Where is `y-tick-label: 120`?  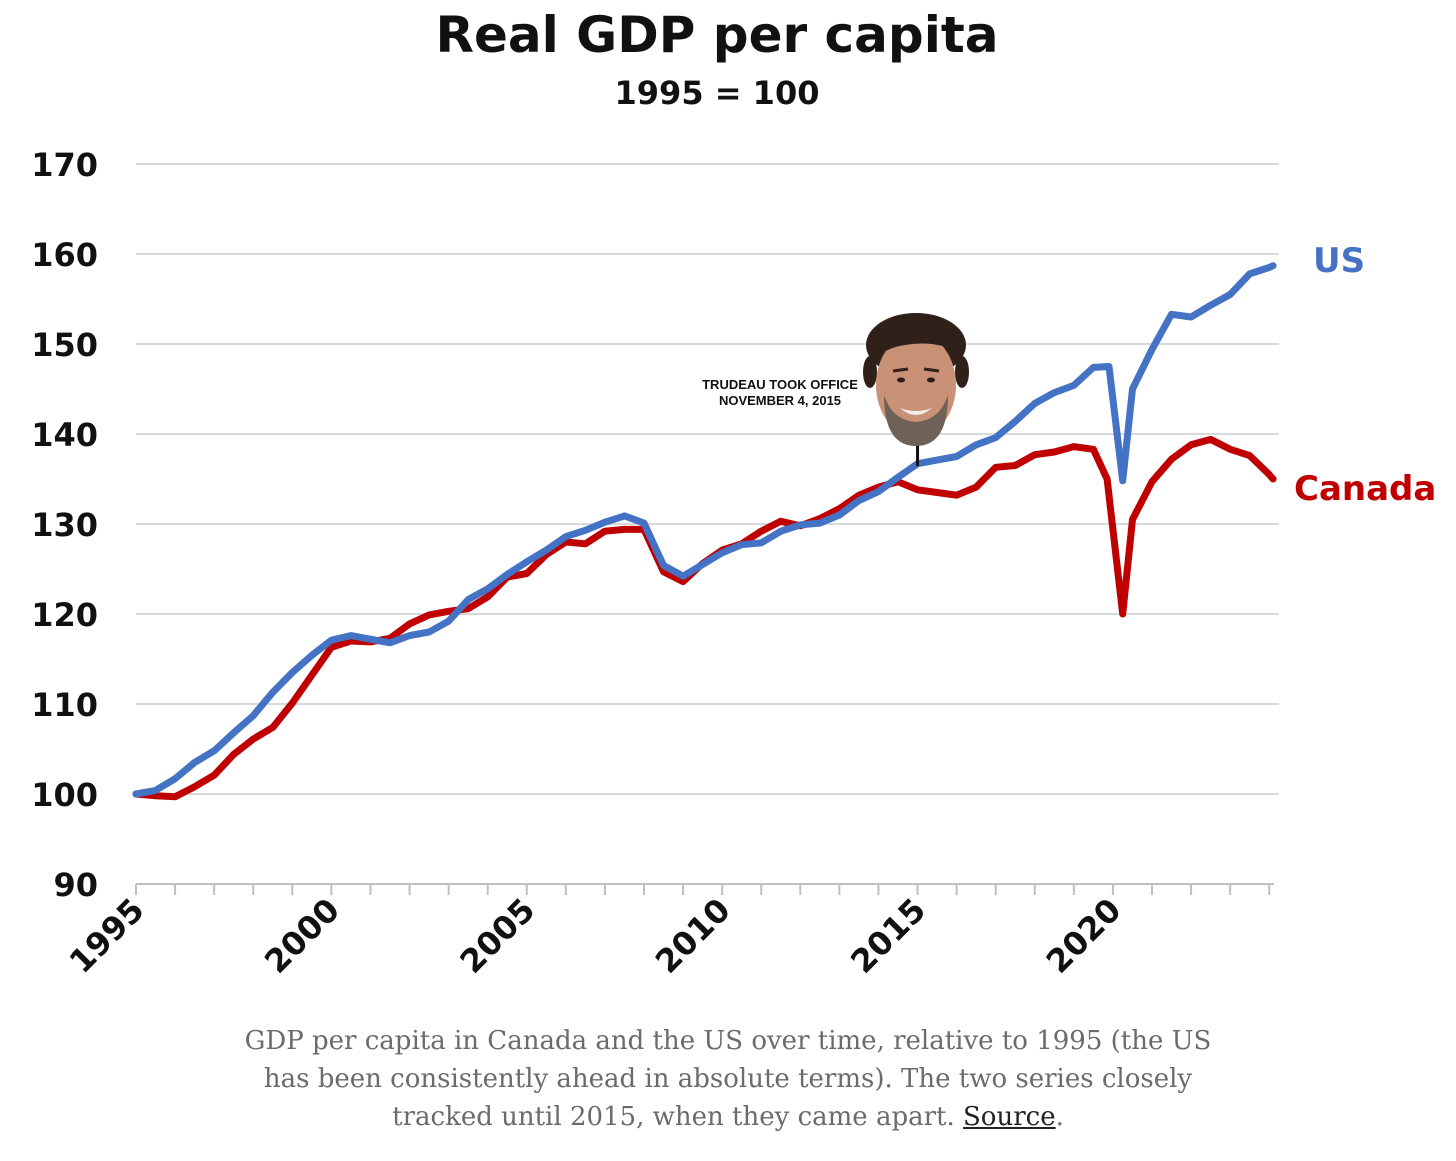 y-tick-label: 120 is located at coordinates (64, 615).